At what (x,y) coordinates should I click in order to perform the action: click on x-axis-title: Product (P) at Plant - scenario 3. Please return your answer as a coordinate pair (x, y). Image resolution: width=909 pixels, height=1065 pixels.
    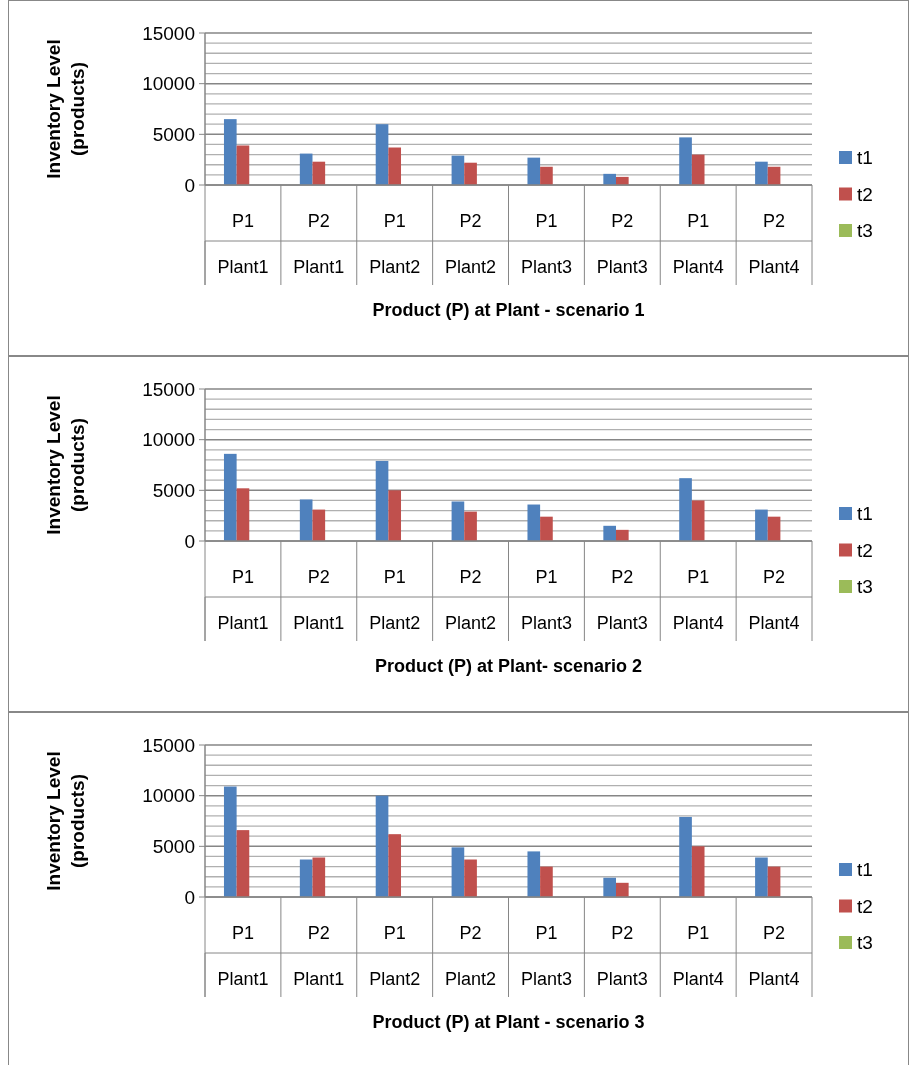
    Looking at the image, I should click on (508, 1022).